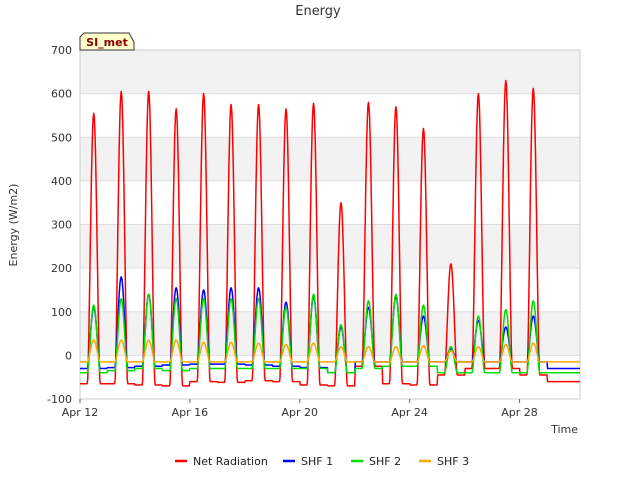 The width and height of the screenshot is (640, 480). Describe the element at coordinates (61, 94) in the screenshot. I see `y-tick-label: 600` at that location.